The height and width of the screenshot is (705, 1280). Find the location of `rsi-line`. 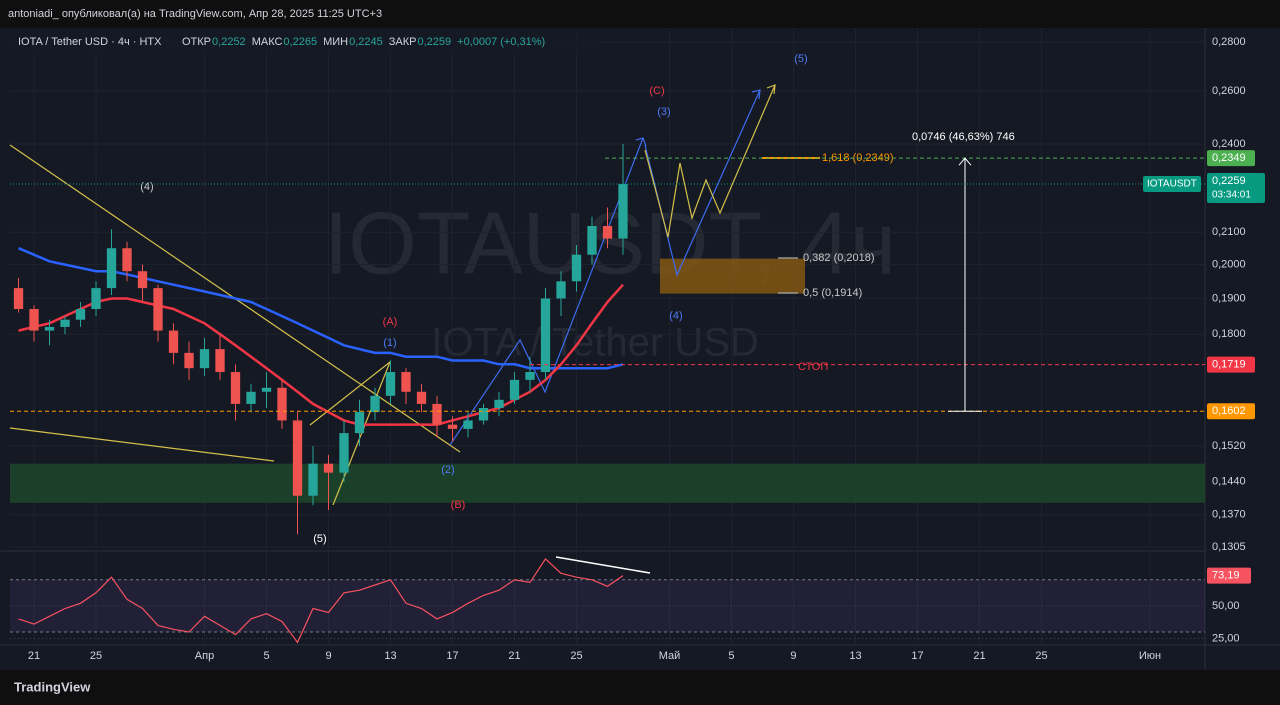

rsi-line is located at coordinates (321, 600).